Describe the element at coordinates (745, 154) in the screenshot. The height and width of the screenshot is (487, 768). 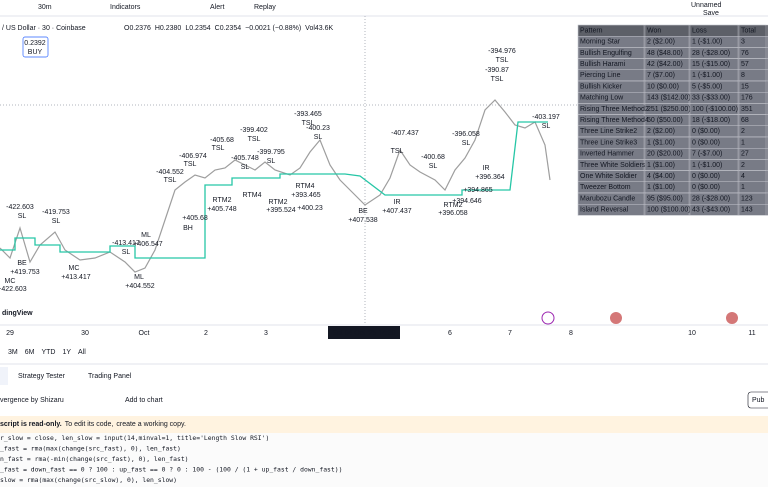
I see `table-cell-text: 27` at that location.